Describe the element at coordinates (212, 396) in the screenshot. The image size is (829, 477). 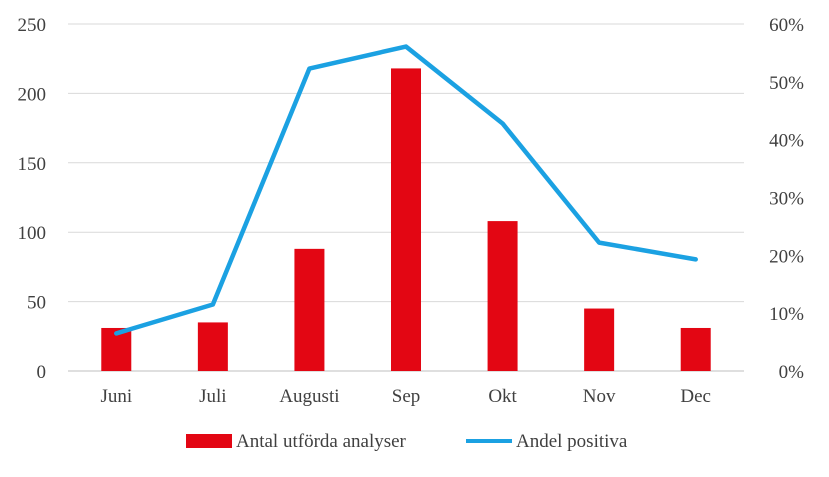
I see `x-axis-tick-label: Juli` at that location.